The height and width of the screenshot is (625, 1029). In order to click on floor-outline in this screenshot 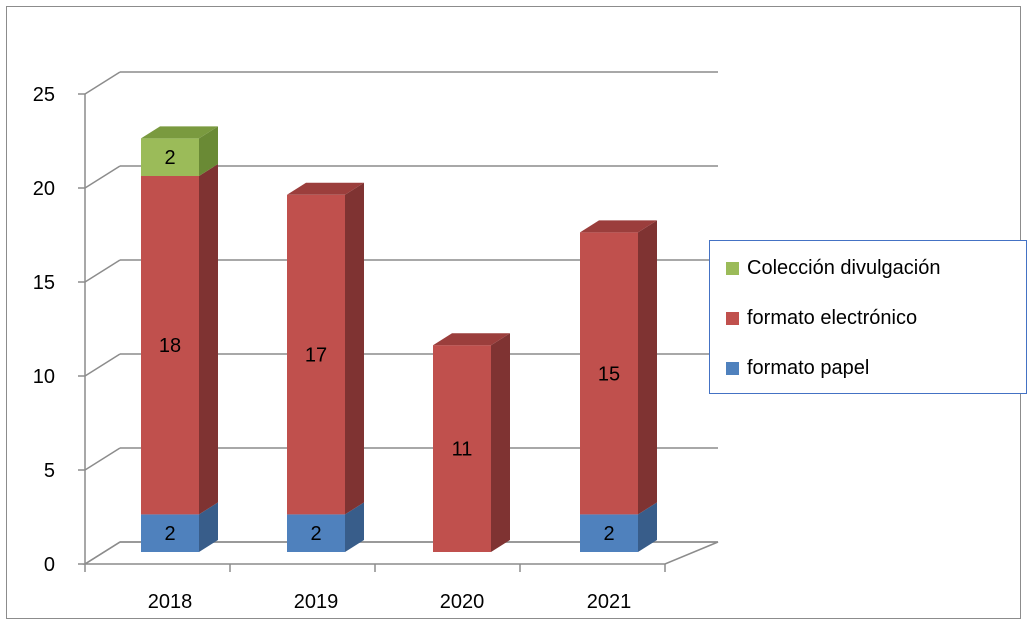, I will do `click(400, 553)`.